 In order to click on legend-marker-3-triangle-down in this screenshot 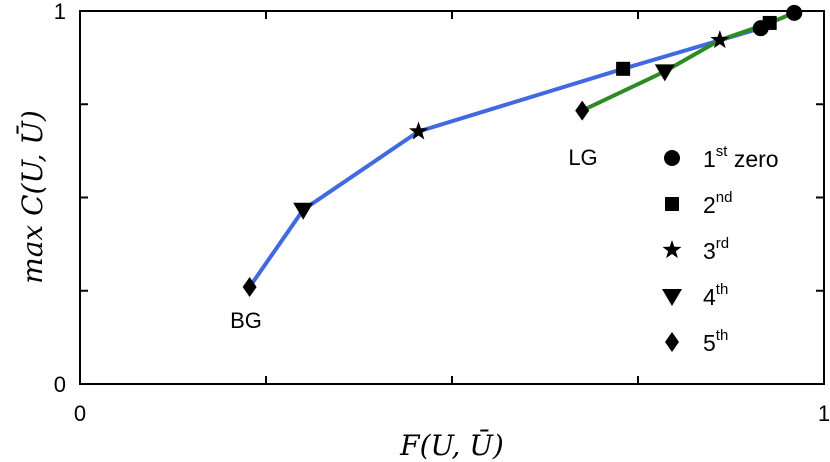, I will do `click(672, 297)`.